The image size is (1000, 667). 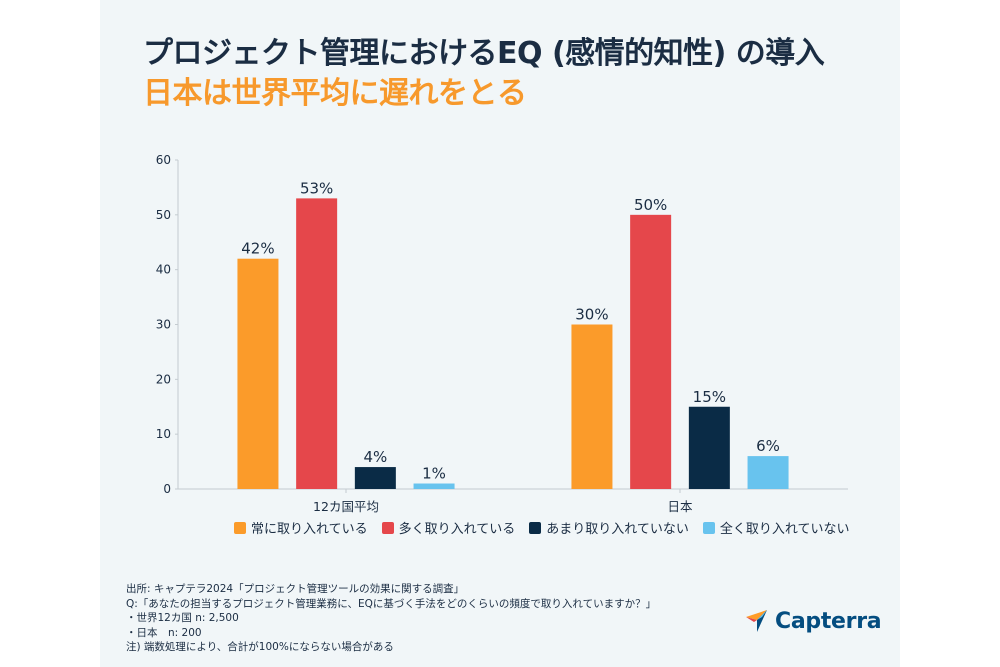 I want to click on capterra-logo: Capterra, so click(x=813, y=621).